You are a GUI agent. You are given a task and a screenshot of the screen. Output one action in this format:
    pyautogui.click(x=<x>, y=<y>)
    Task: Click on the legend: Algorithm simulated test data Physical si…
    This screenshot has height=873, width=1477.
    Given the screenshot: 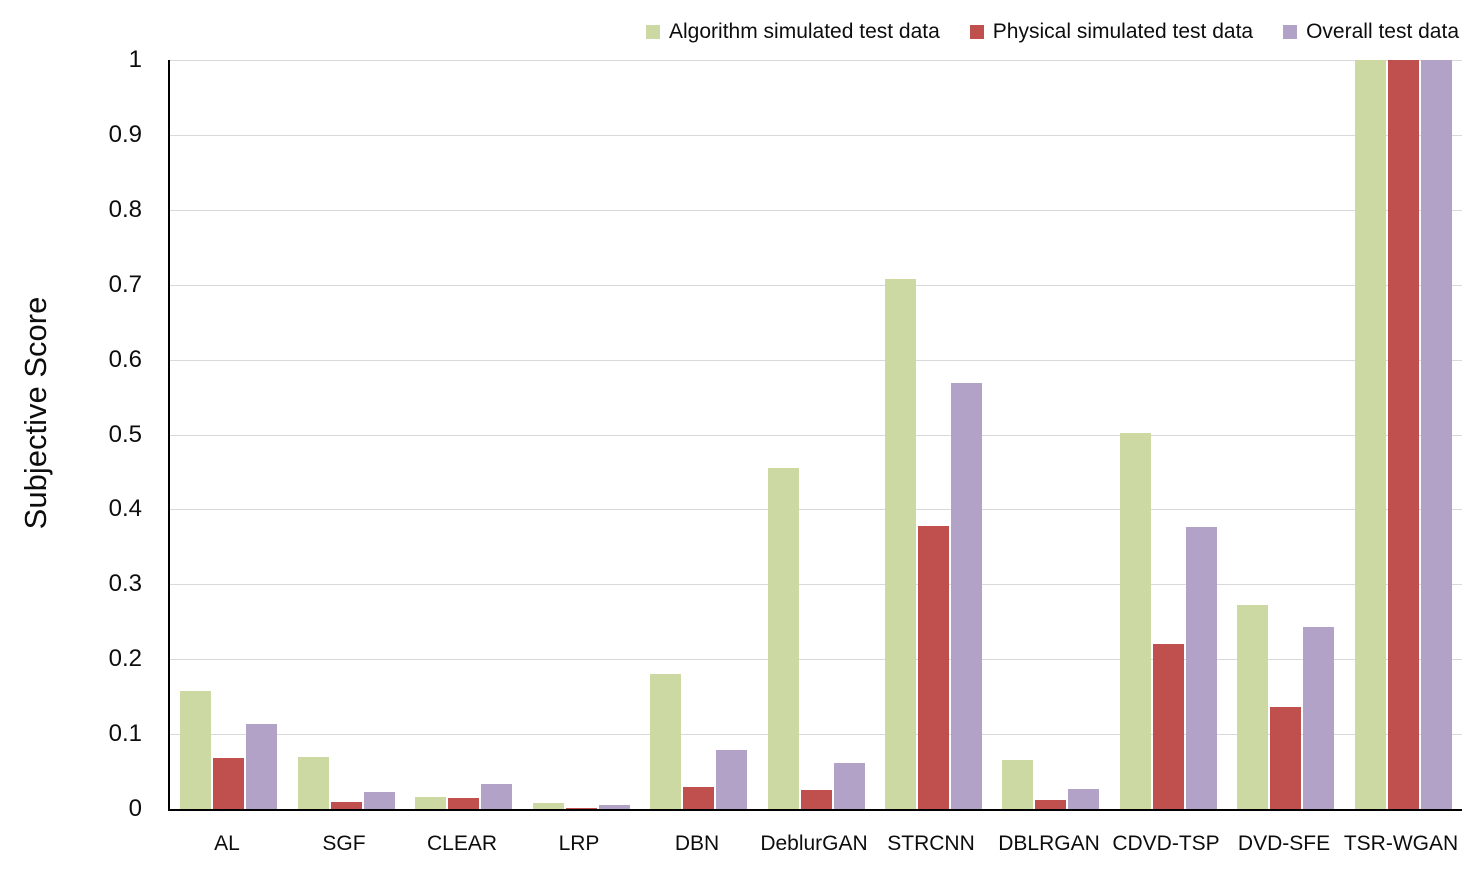 What is the action you would take?
    pyautogui.click(x=1052, y=32)
    